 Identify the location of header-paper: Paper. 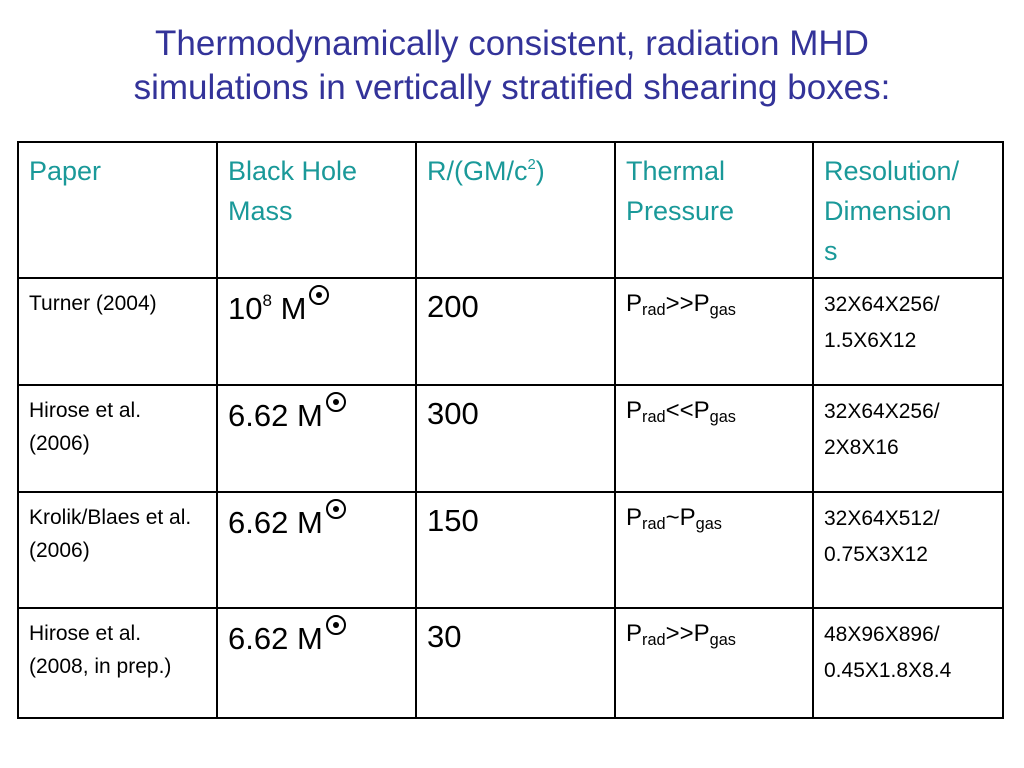
(117, 210).